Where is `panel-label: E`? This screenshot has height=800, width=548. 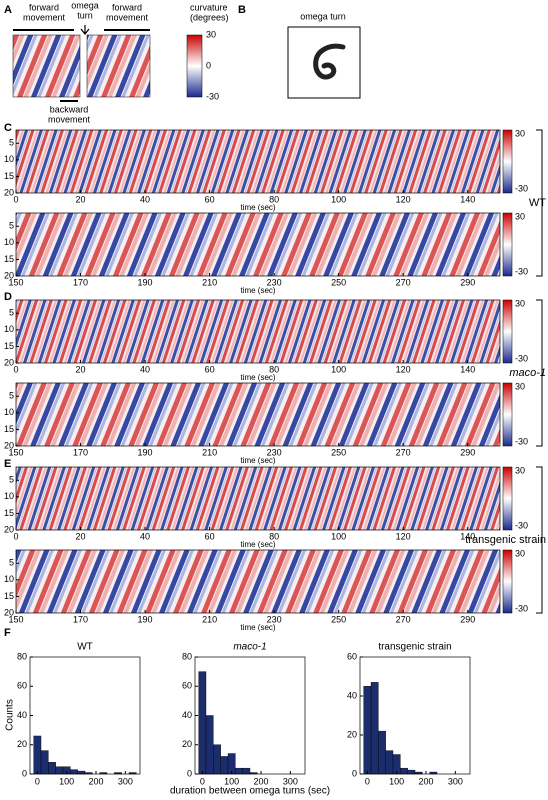 panel-label: E is located at coordinates (7, 464).